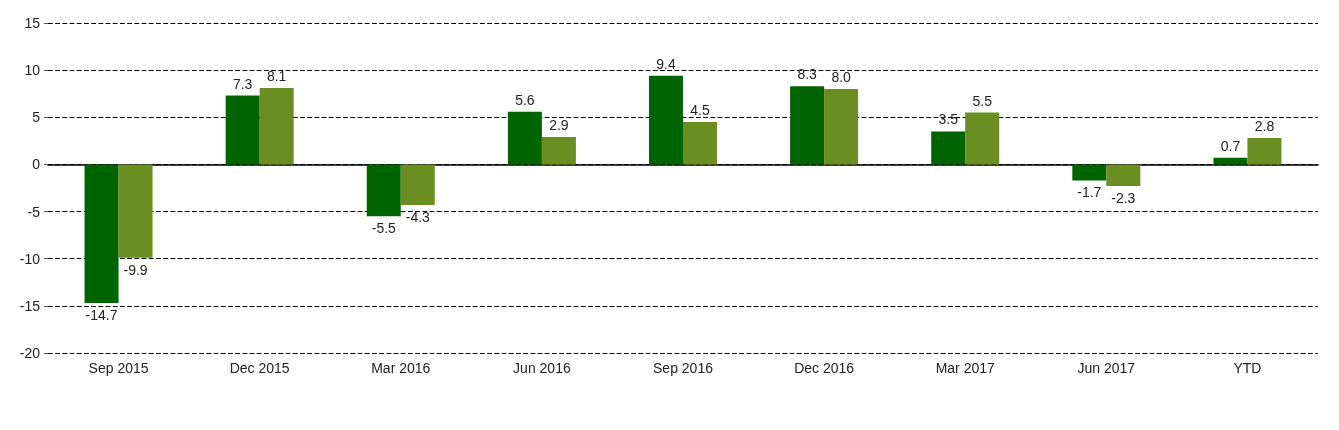  Describe the element at coordinates (1230, 145) in the screenshot. I see `data-label: 0.7` at that location.